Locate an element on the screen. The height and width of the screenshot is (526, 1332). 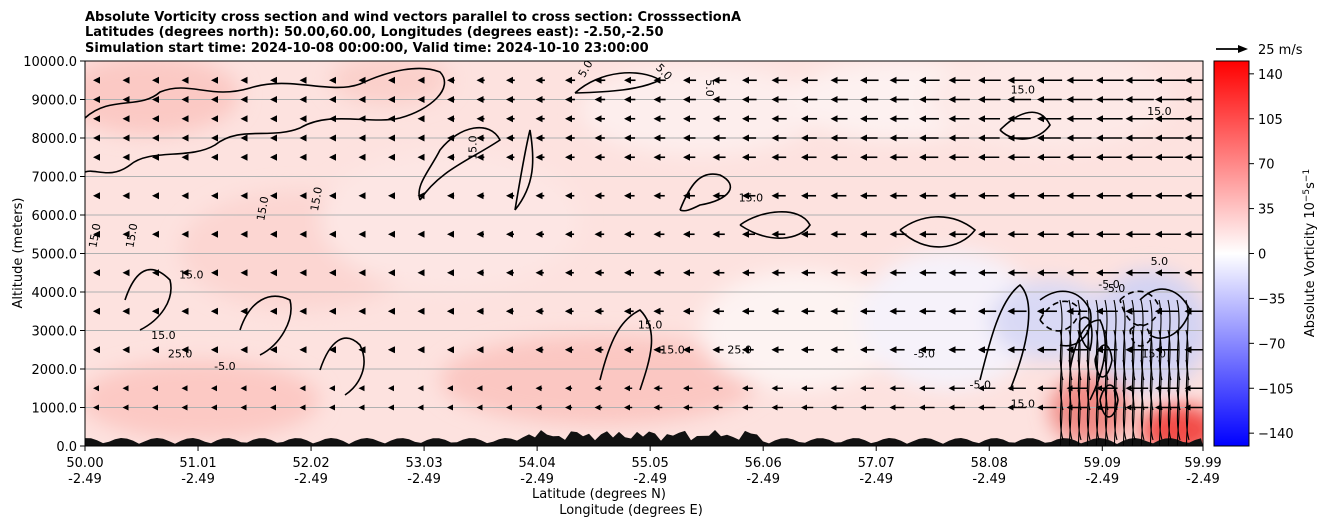
quiver-key-label: 25 m/s is located at coordinates (1280, 50).